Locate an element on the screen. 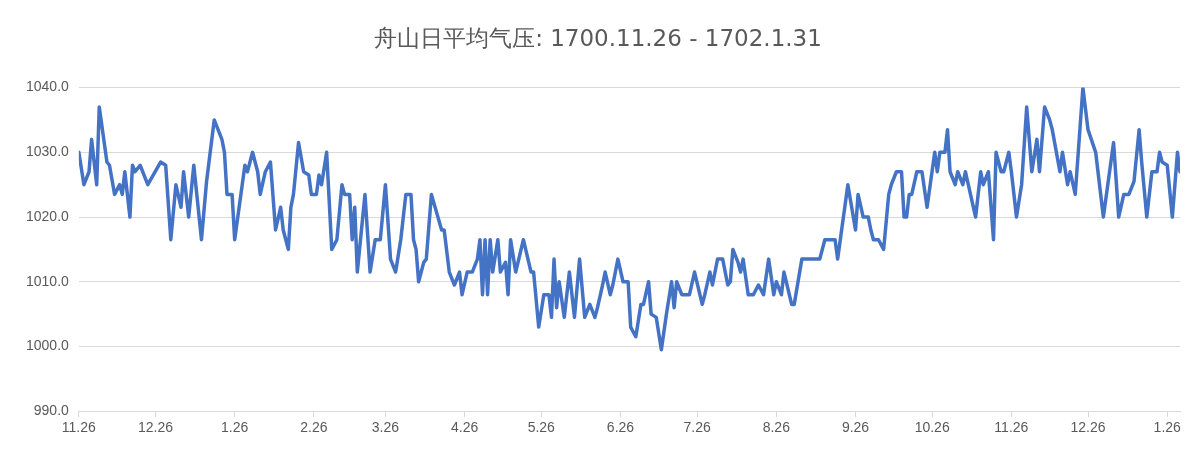  x-tick-label: 7.26 is located at coordinates (697, 427).